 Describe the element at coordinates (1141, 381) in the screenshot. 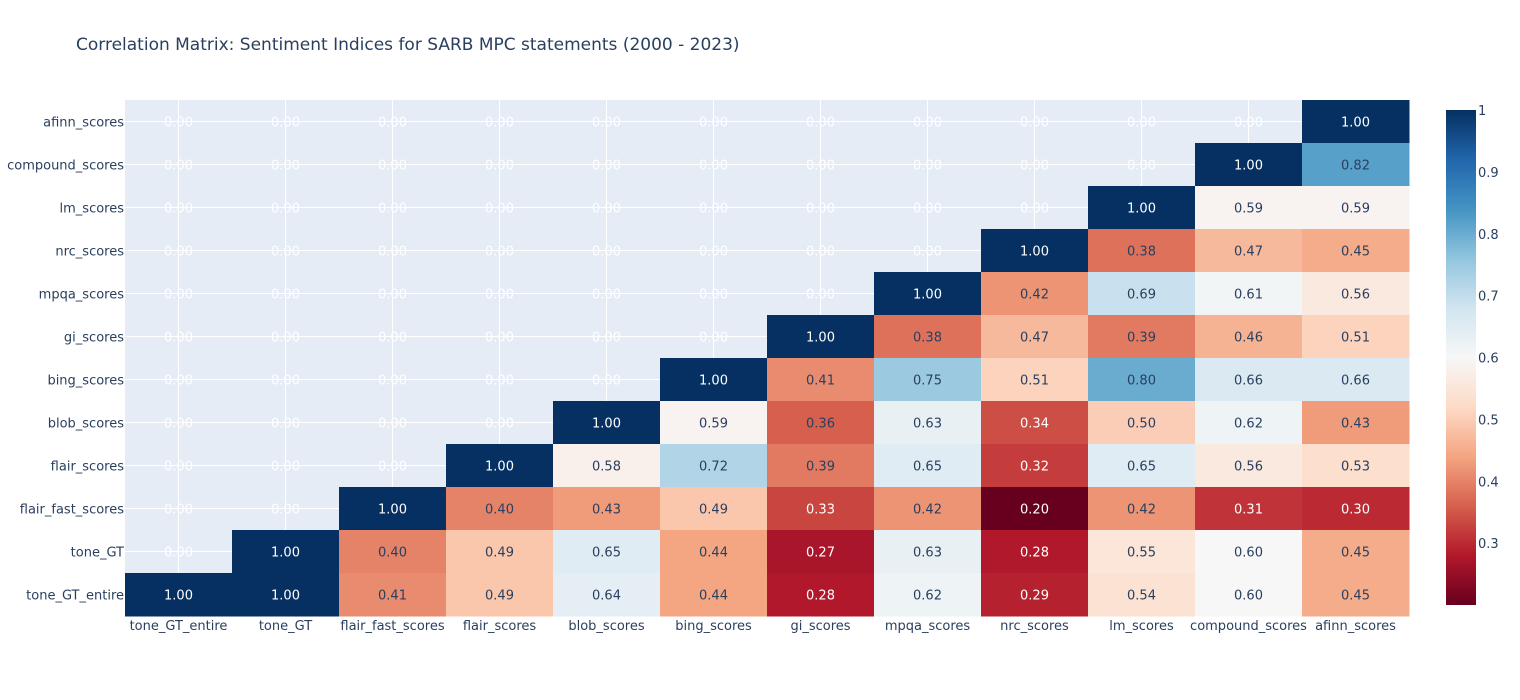

I see `cell-value-label: 0.80` at that location.